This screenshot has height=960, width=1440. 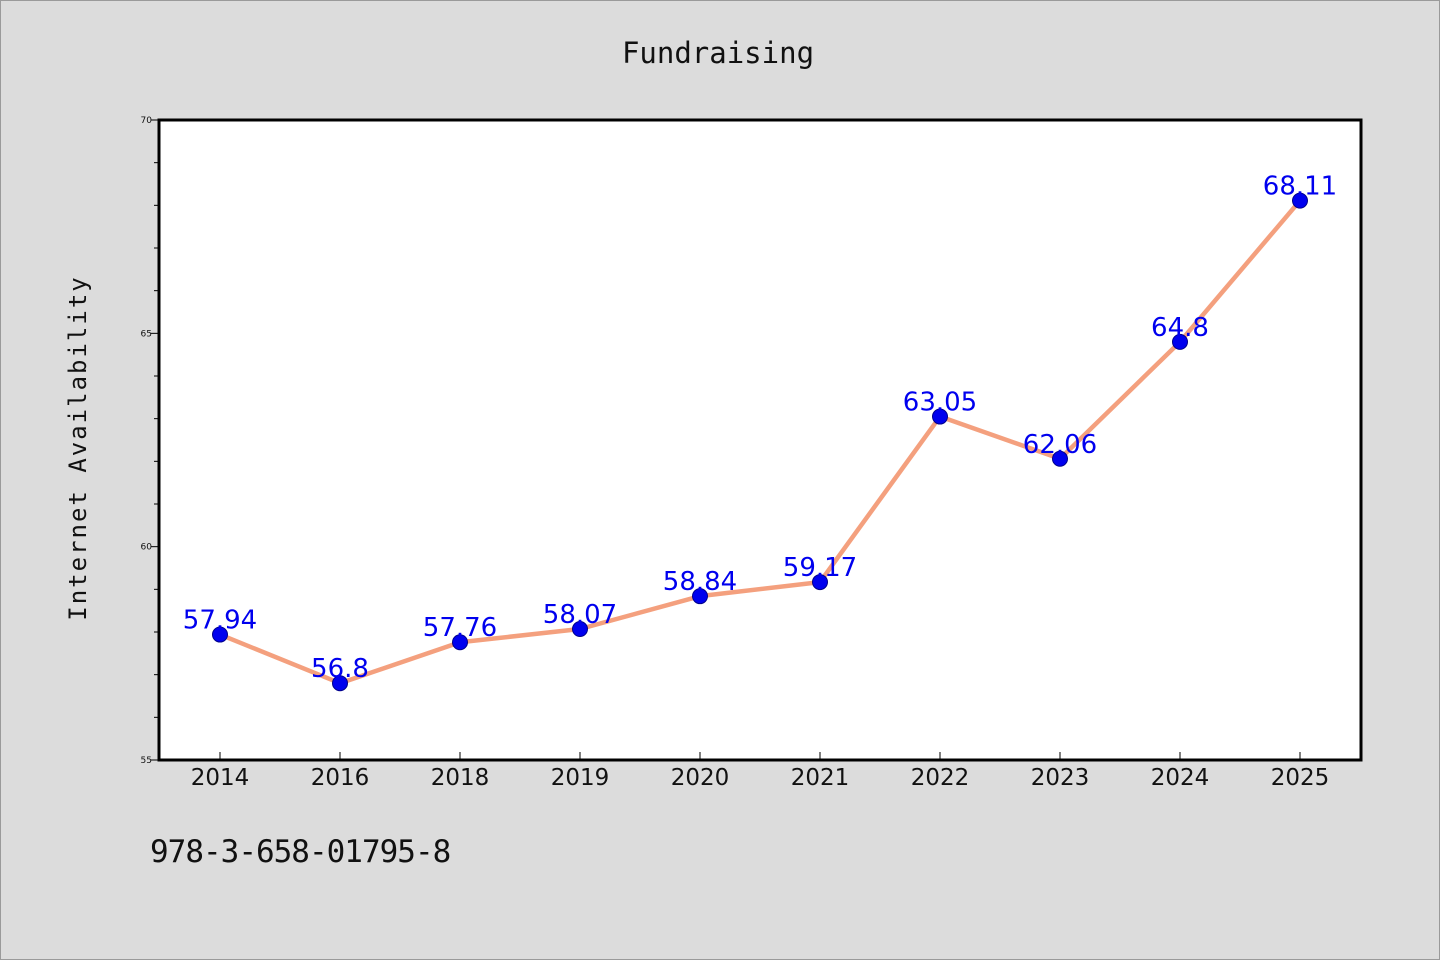 What do you see at coordinates (580, 778) in the screenshot?
I see `x-tick-label: 2019` at bounding box center [580, 778].